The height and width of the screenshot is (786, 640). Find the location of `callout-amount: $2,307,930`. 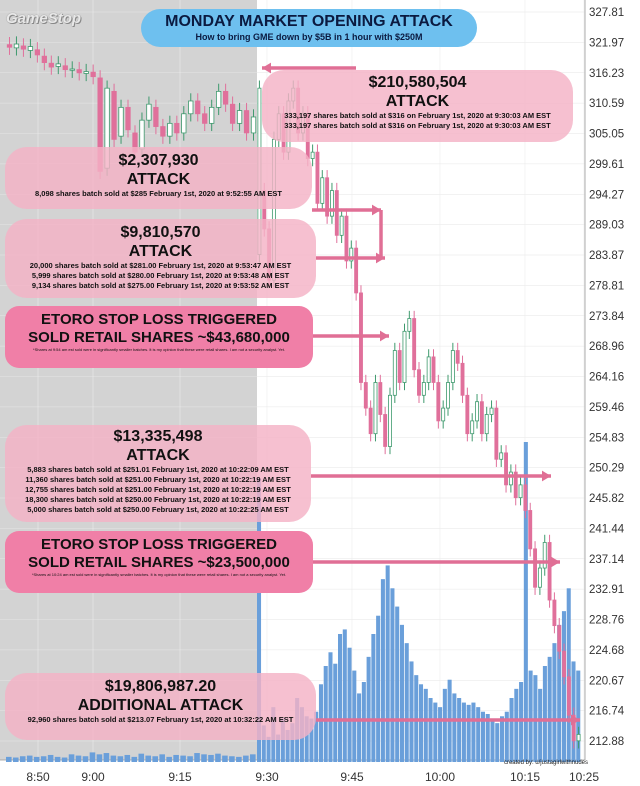

callout-amount: $2,307,930 is located at coordinates (158, 160).